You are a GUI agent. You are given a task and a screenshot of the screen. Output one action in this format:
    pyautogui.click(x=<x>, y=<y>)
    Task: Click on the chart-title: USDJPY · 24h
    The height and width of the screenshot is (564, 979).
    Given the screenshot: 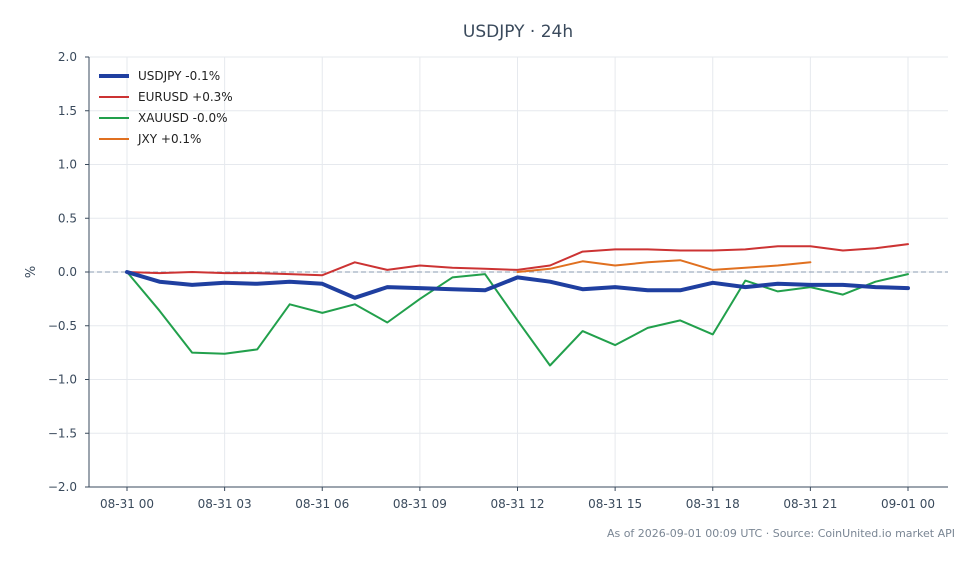 What is the action you would take?
    pyautogui.click(x=518, y=32)
    